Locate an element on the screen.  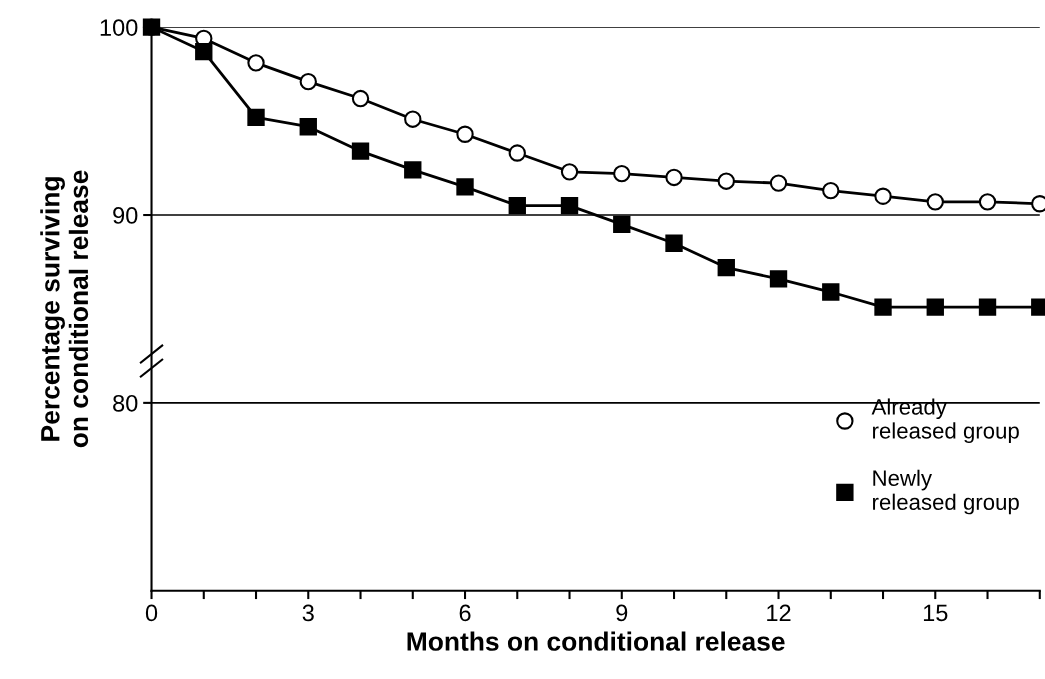
x-tick-label: 12 is located at coordinates (779, 613).